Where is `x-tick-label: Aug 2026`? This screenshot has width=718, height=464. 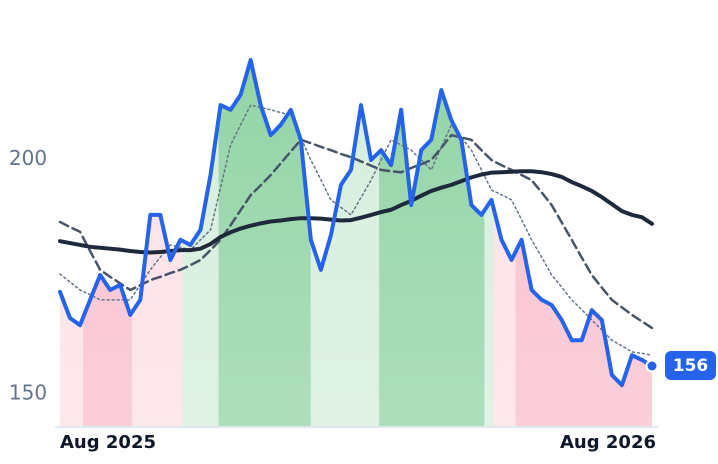
x-tick-label: Aug 2026 is located at coordinates (608, 442).